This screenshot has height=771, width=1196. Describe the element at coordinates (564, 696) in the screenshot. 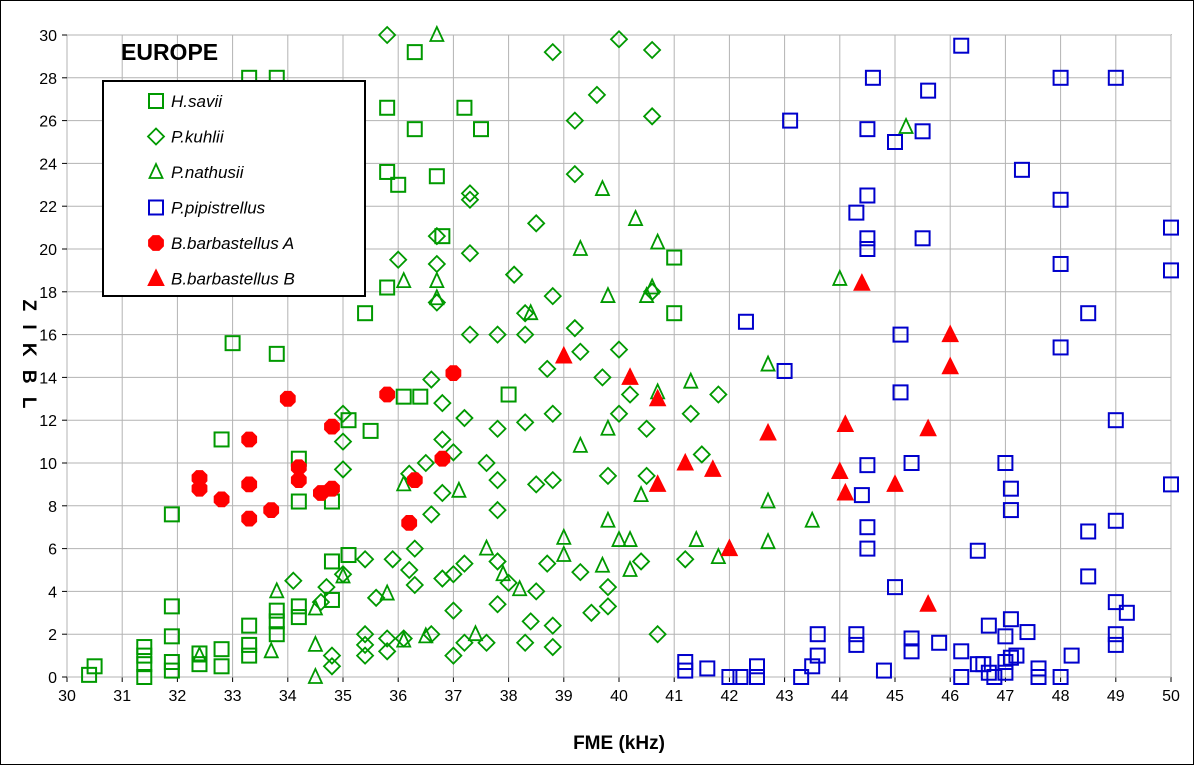

I see `x-tick-label: 39` at that location.